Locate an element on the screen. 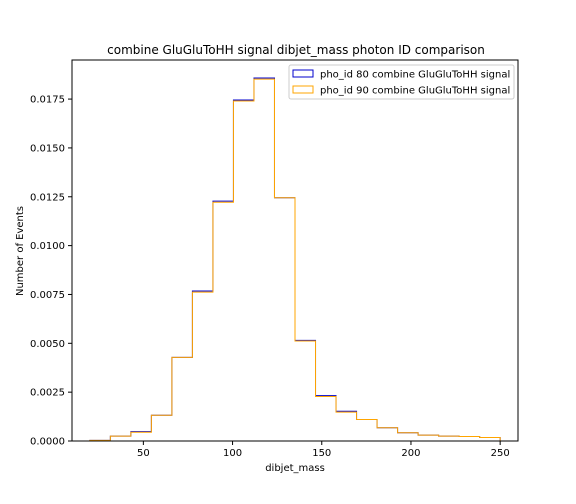 The height and width of the screenshot is (504, 576). y-tick-label: 0.0025 is located at coordinates (47, 393).